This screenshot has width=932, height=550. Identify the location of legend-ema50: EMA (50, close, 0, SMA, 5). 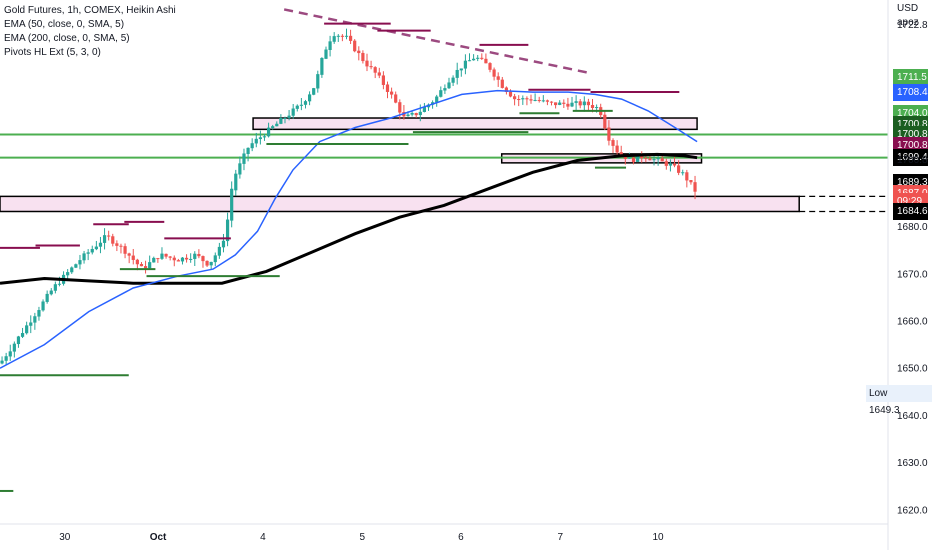
(64, 24).